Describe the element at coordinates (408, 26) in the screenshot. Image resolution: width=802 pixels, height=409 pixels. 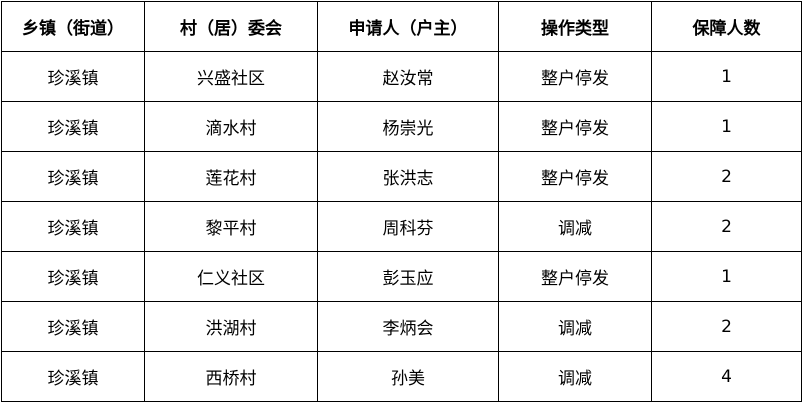
I see `header-applicant: 申请人（户主）` at that location.